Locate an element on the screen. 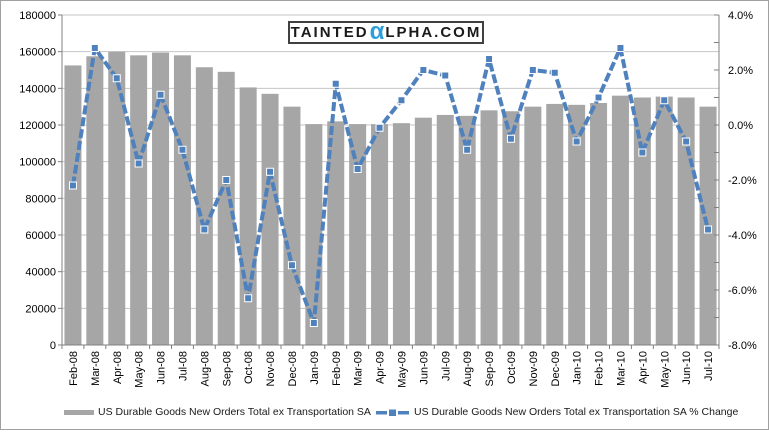 This screenshot has width=769, height=433. y-left-tick-label: 20000 is located at coordinates (40, 309).